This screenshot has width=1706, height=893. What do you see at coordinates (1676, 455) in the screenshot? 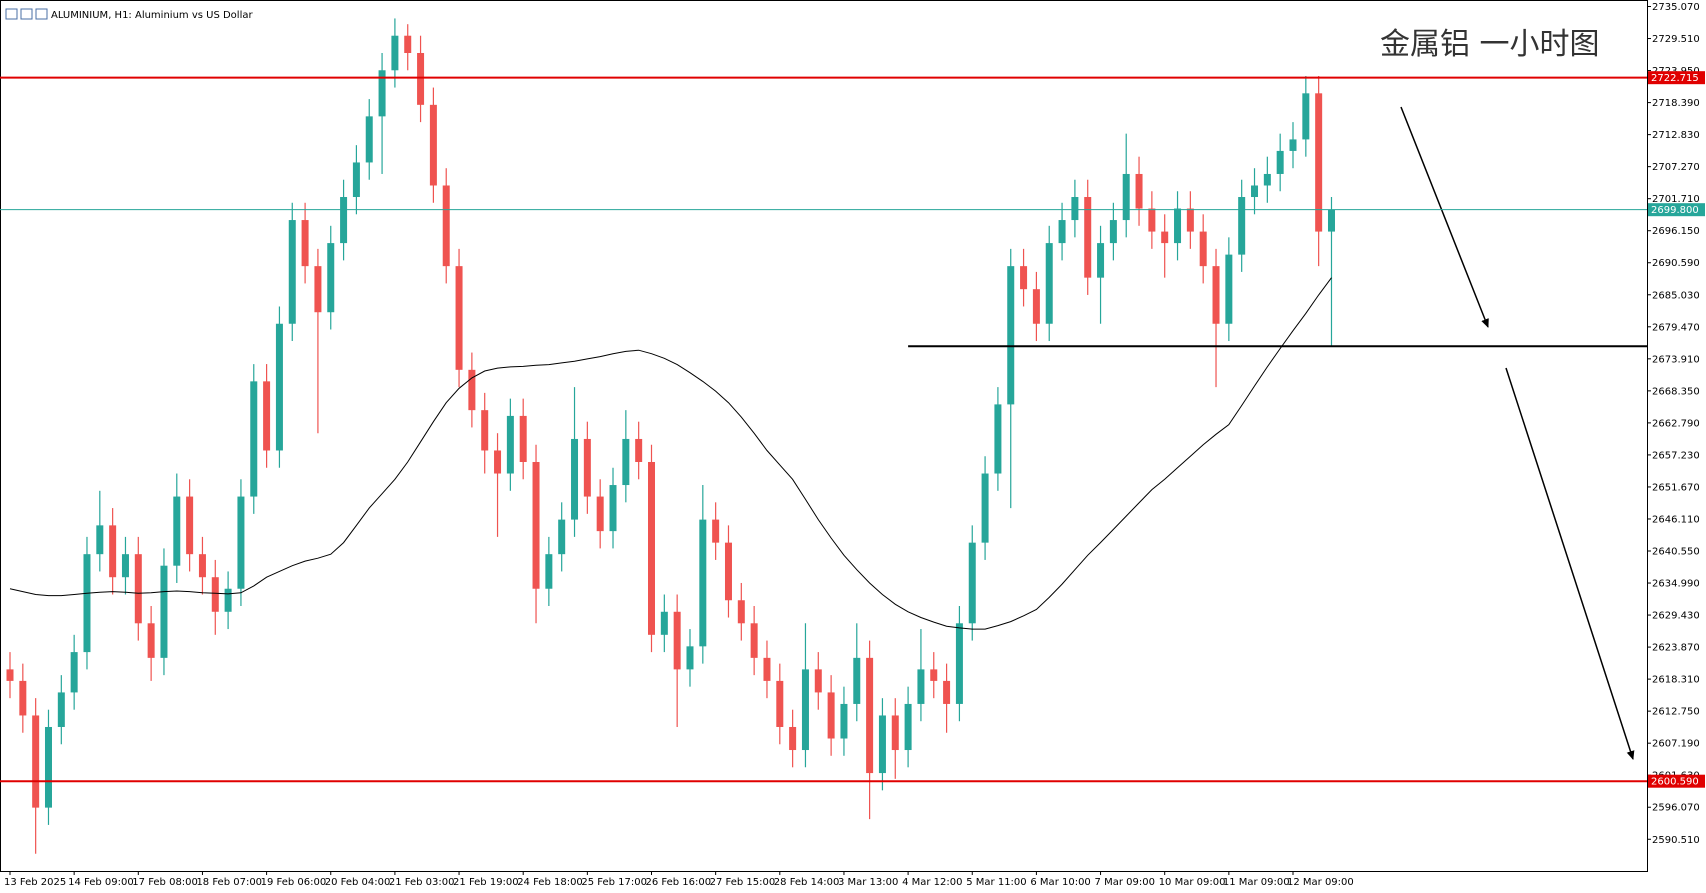
I see `y-tick-label: 2657.230` at bounding box center [1676, 455].